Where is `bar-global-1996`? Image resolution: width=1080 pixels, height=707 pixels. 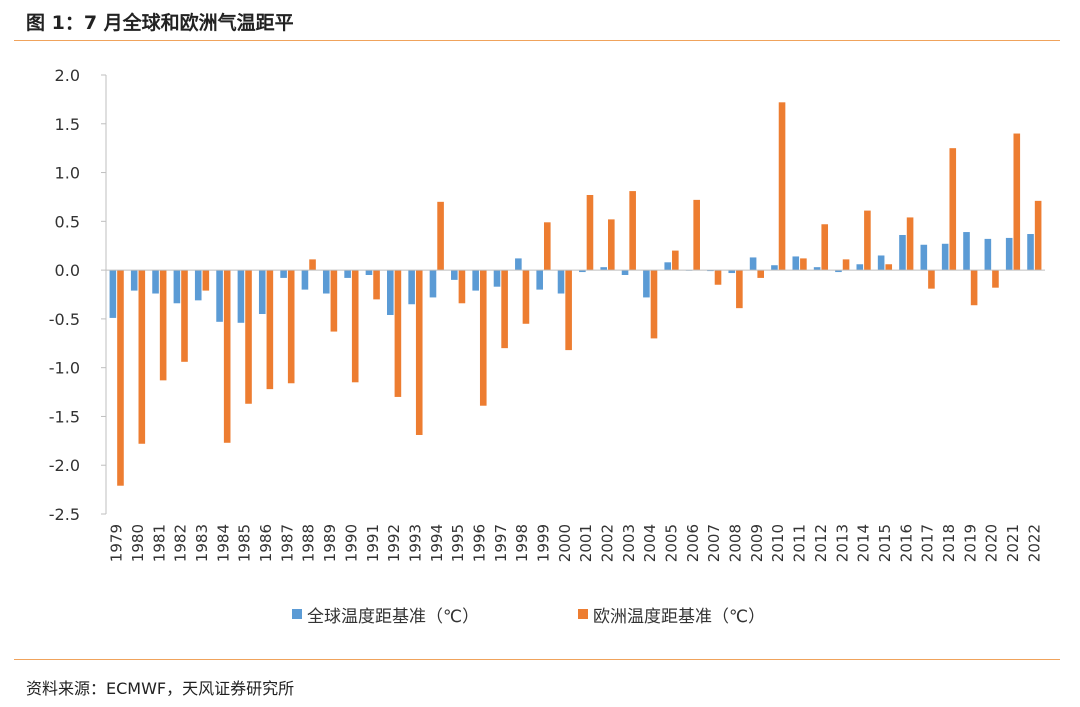 bar-global-1996 is located at coordinates (475, 280).